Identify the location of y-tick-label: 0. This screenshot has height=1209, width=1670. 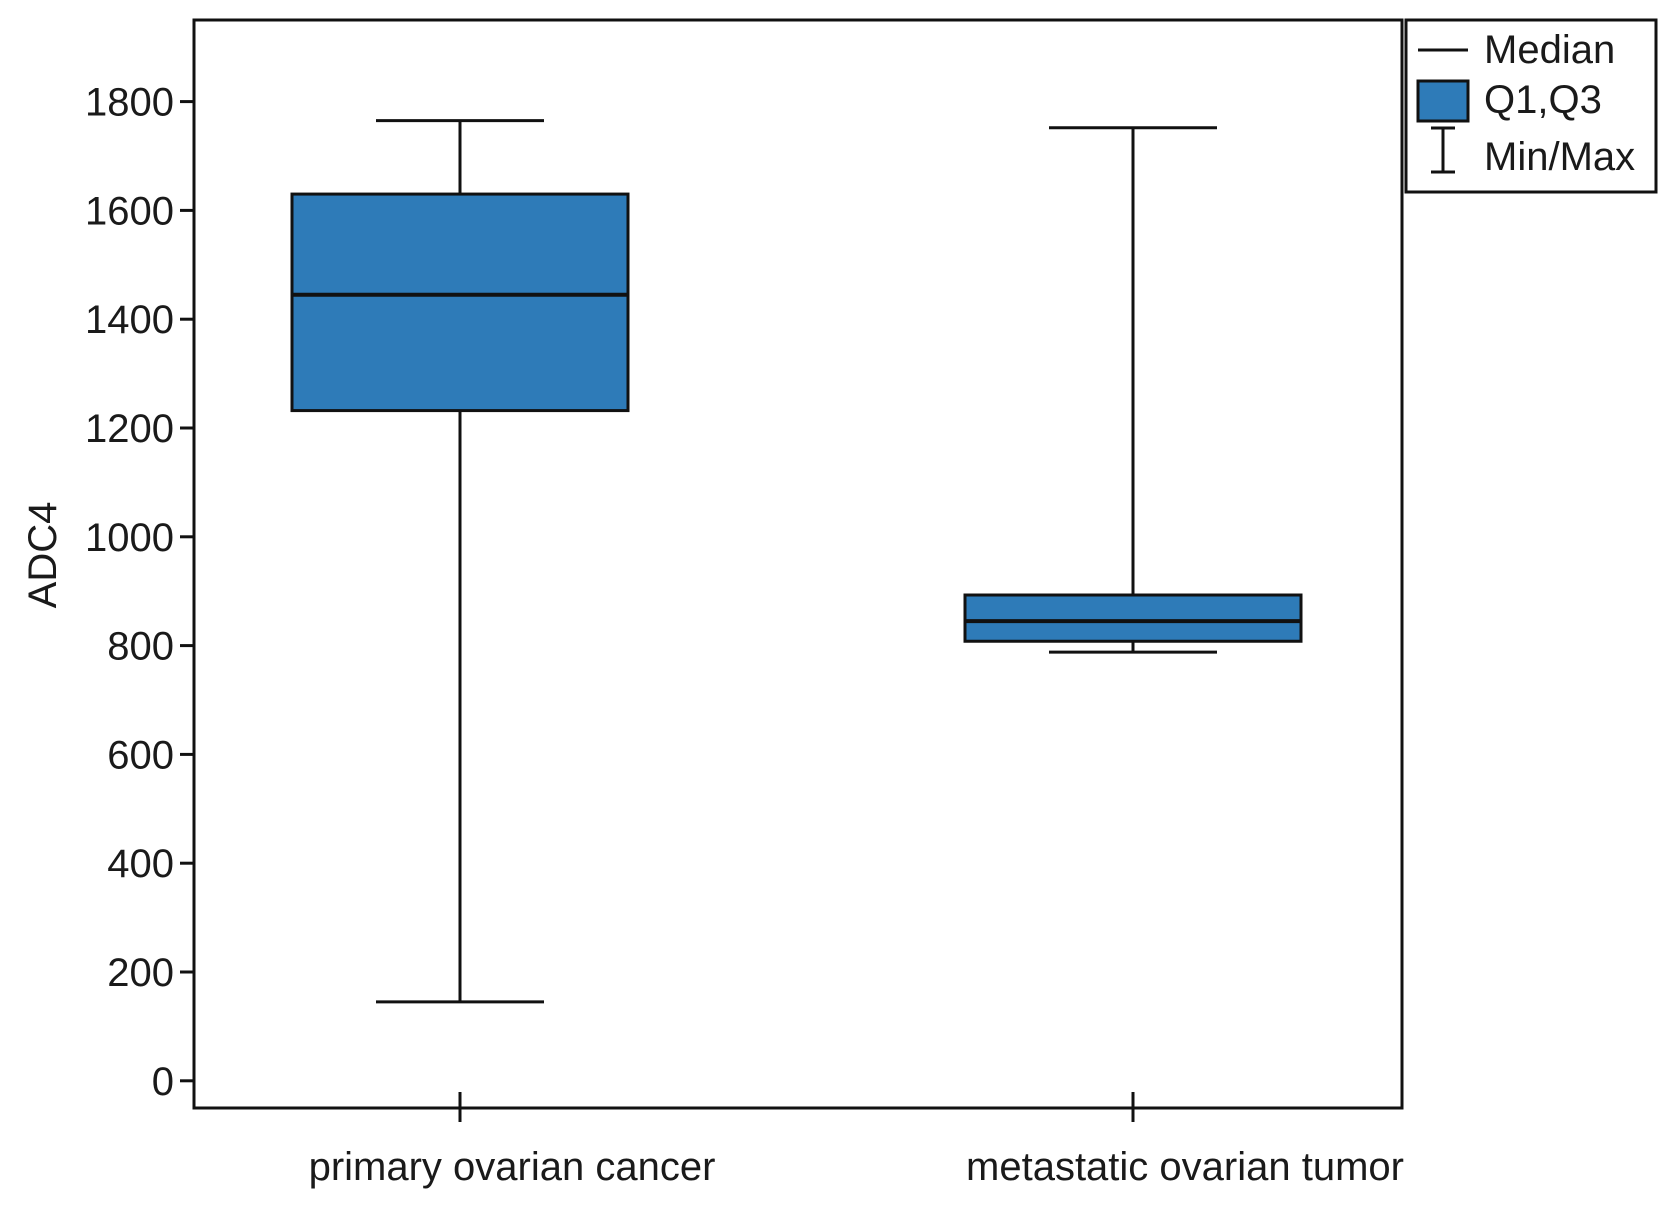
(163, 1082).